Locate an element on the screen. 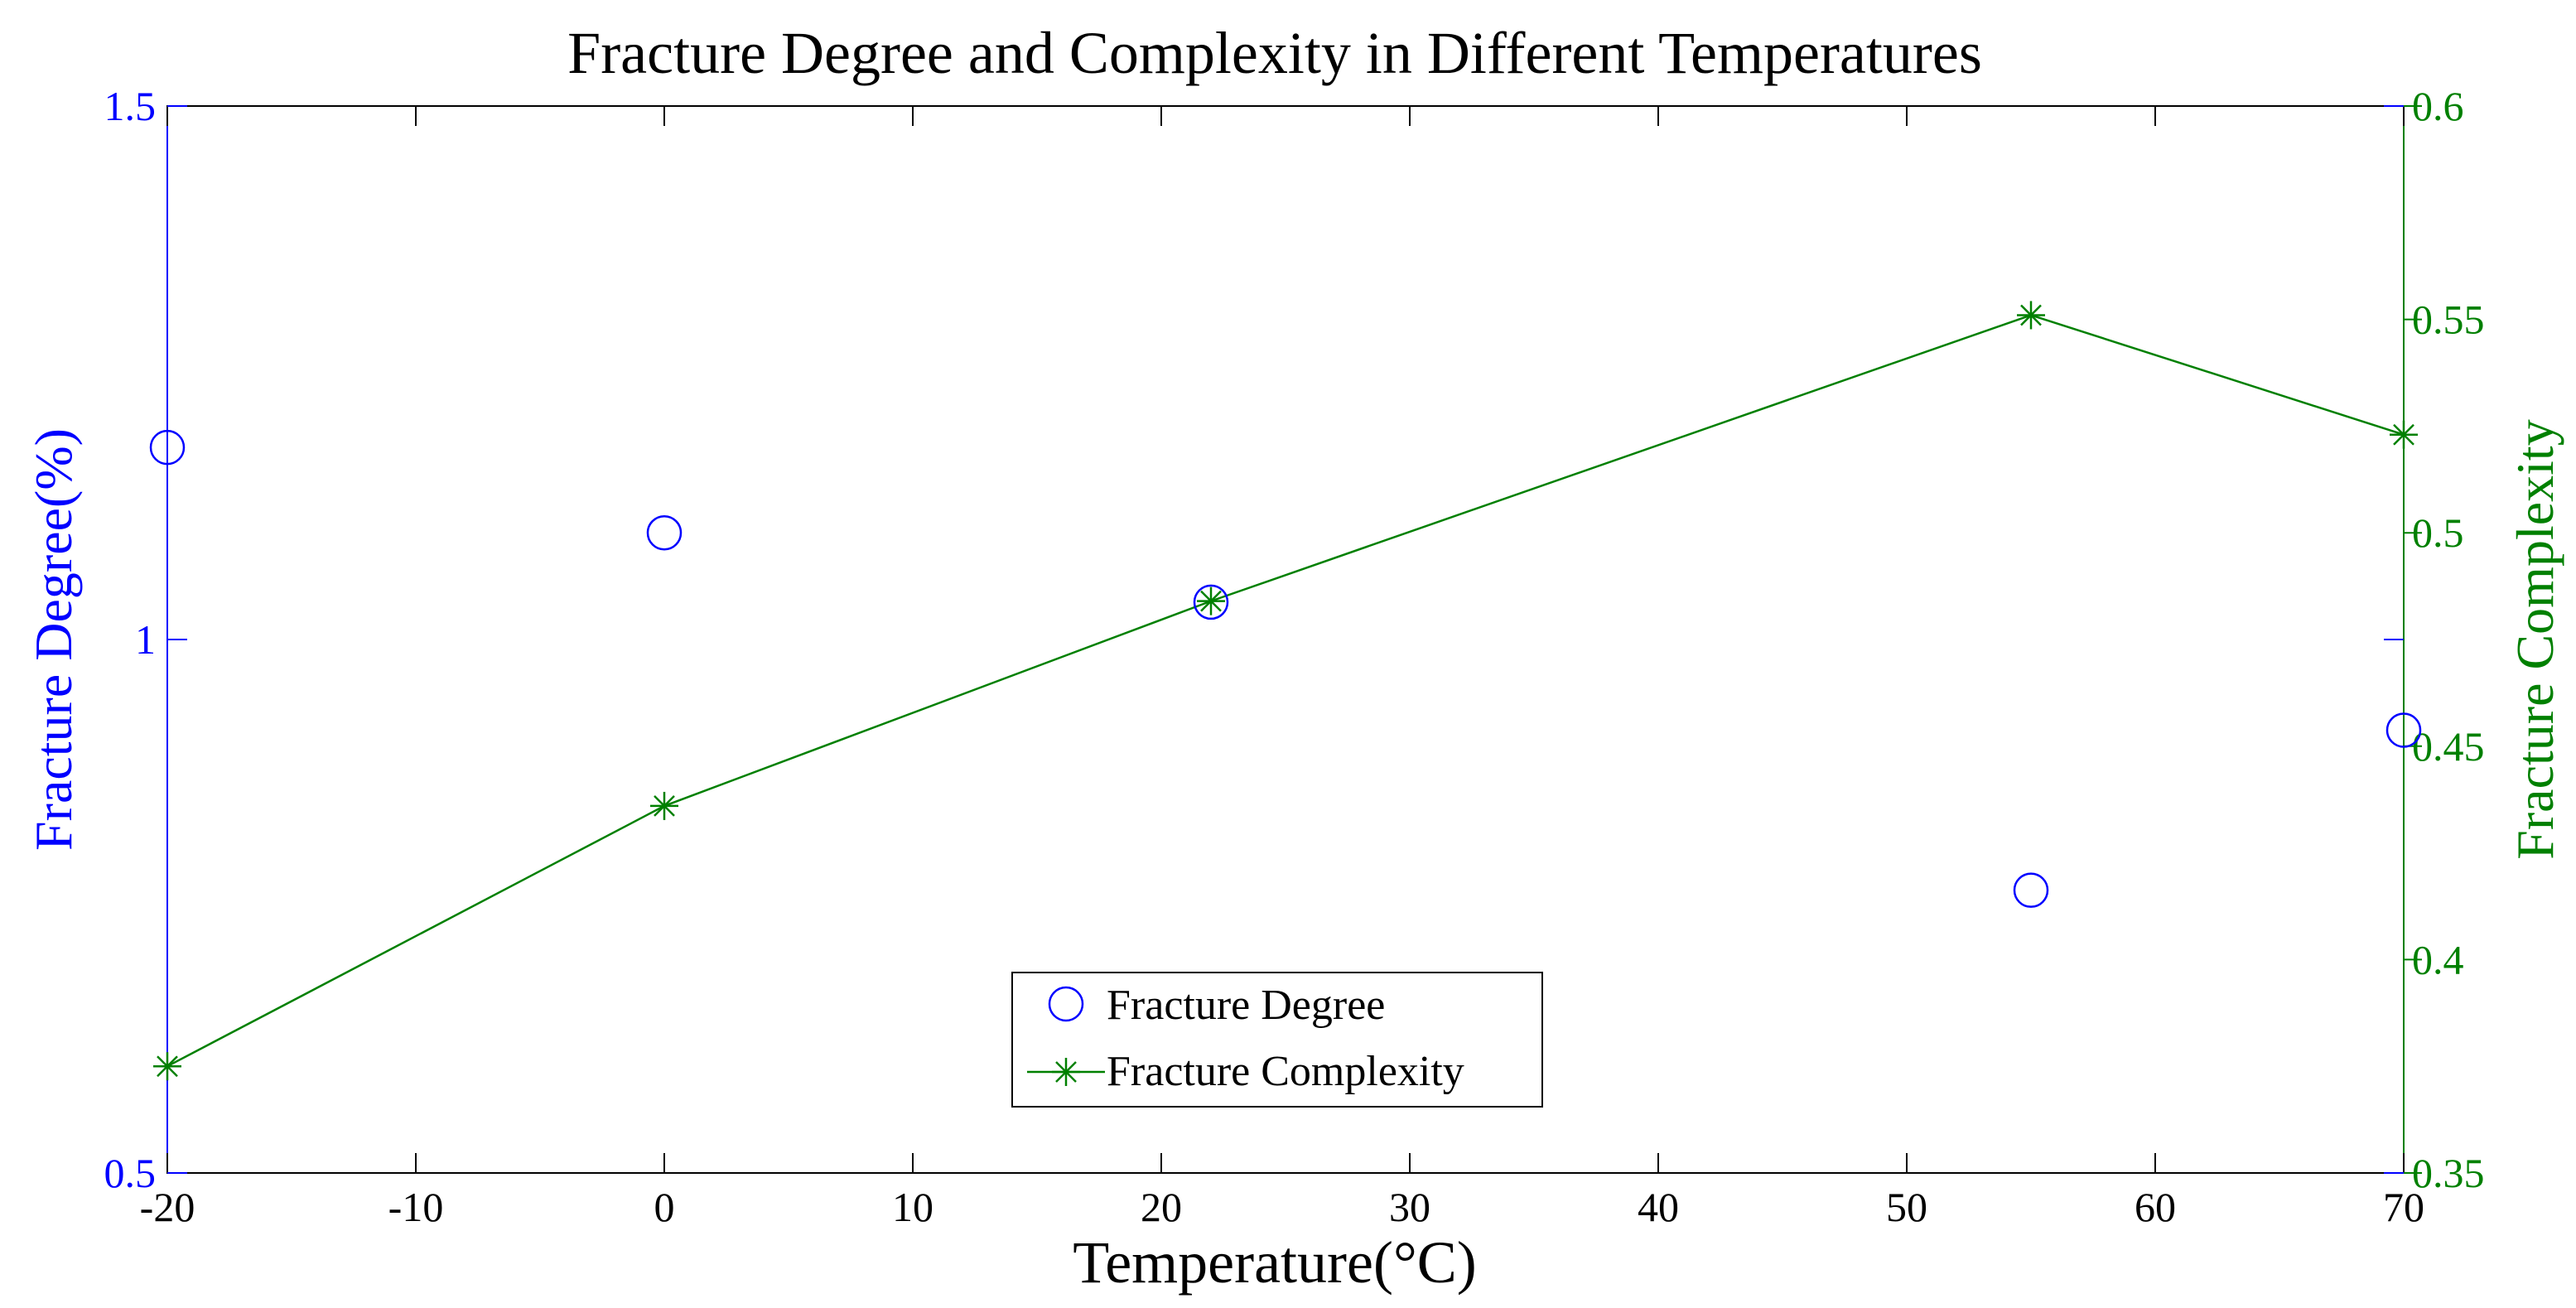  x-tick-label-20: 20 is located at coordinates (1161, 1207).